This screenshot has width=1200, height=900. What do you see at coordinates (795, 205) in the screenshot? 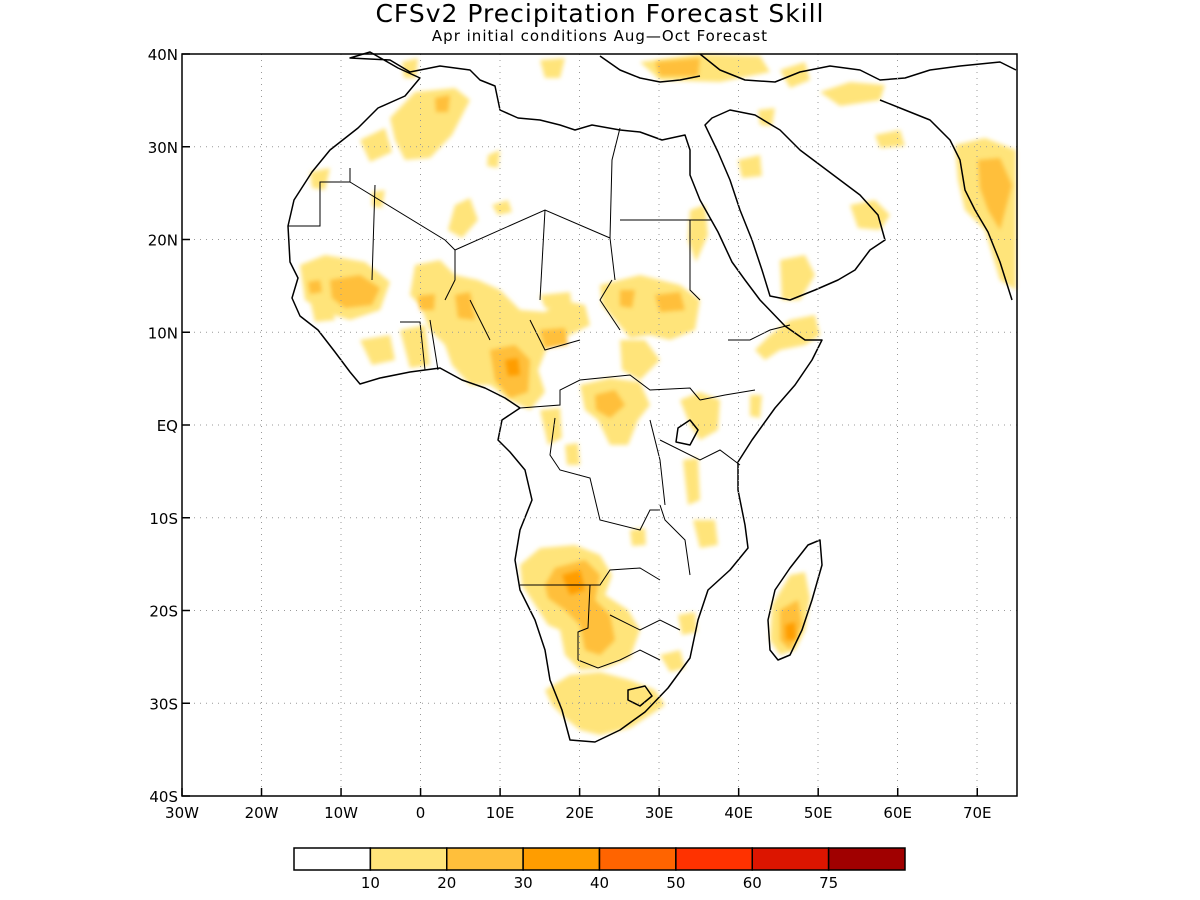
I see `arabia-coastline` at bounding box center [795, 205].